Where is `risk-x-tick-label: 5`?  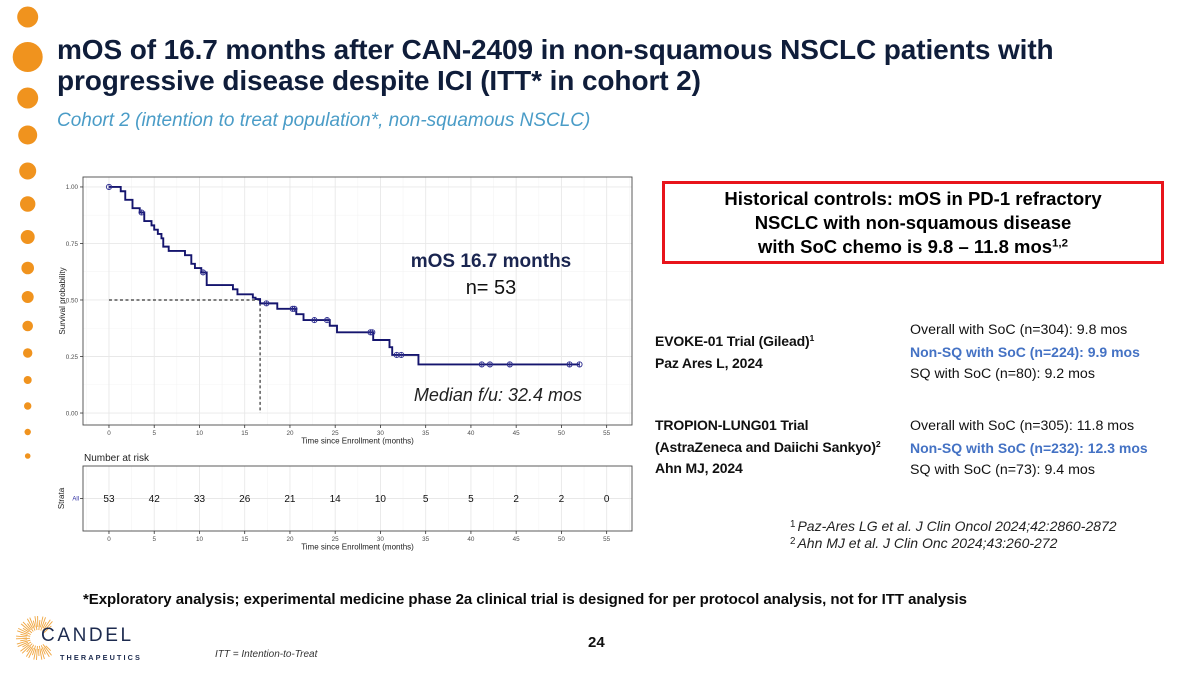 risk-x-tick-label: 5 is located at coordinates (154, 539).